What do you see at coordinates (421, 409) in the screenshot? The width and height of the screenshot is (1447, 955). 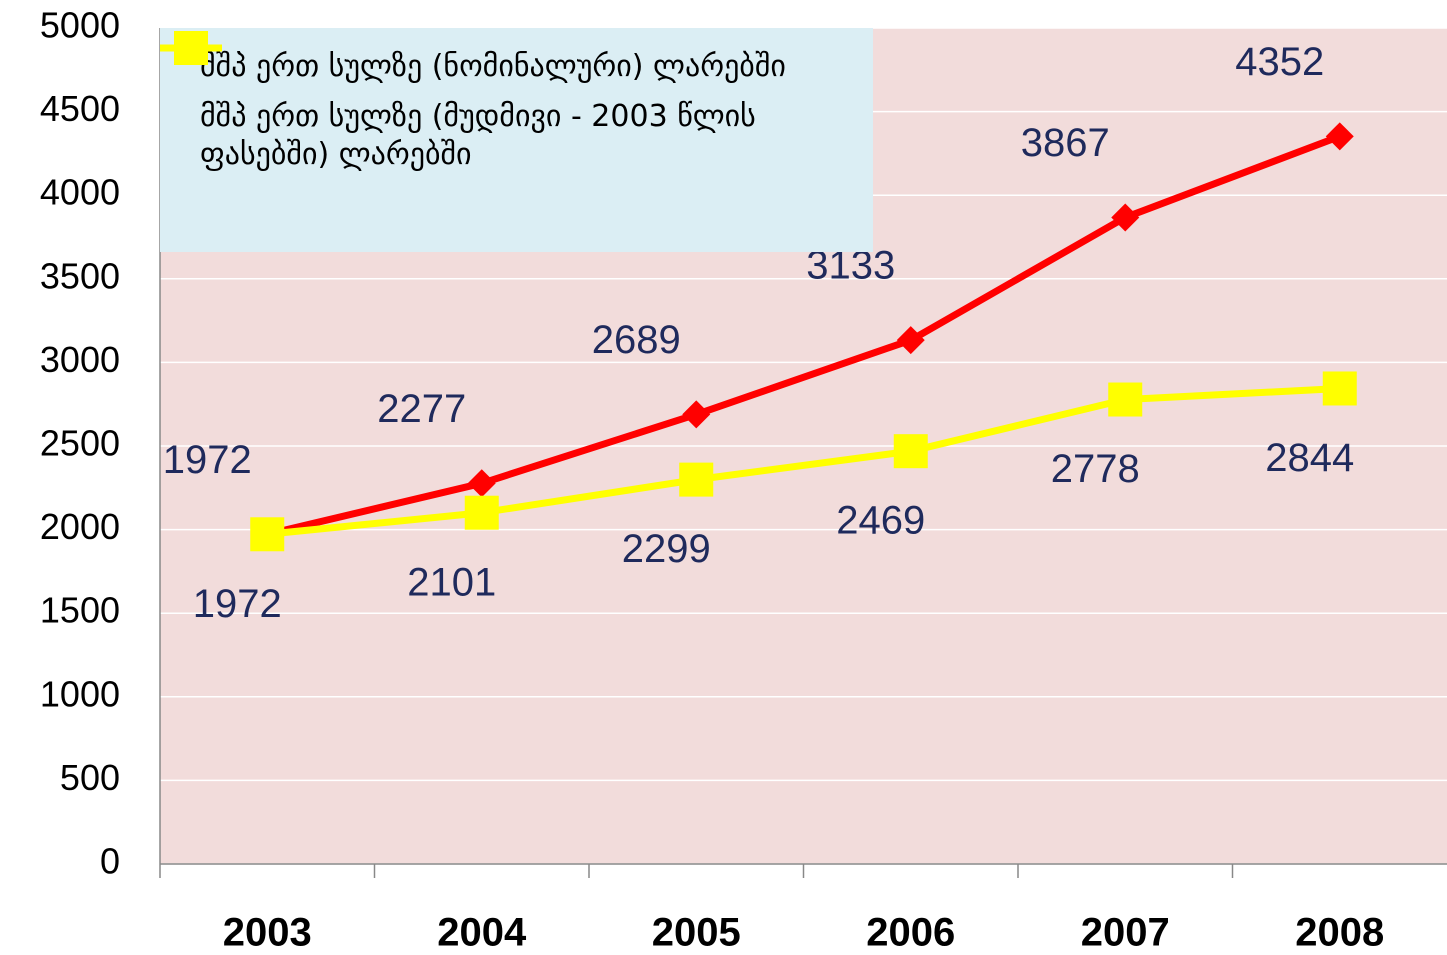 I see `data-label: 2277` at bounding box center [421, 409].